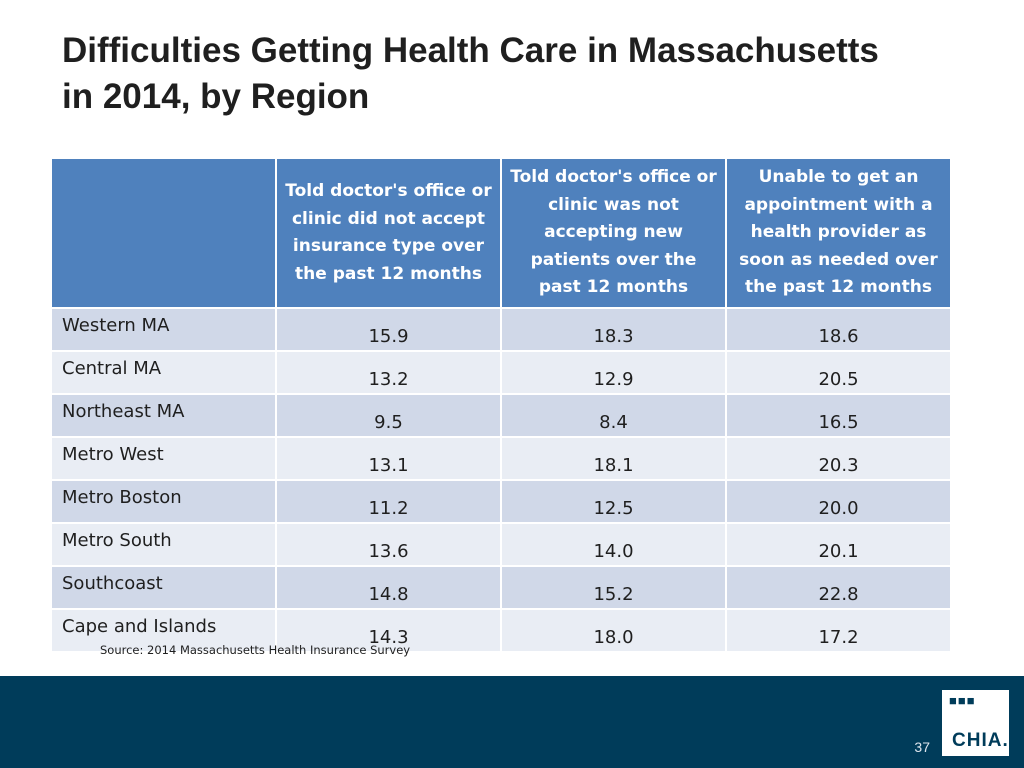  I want to click on region-cell: Northeast MA, so click(163, 415).